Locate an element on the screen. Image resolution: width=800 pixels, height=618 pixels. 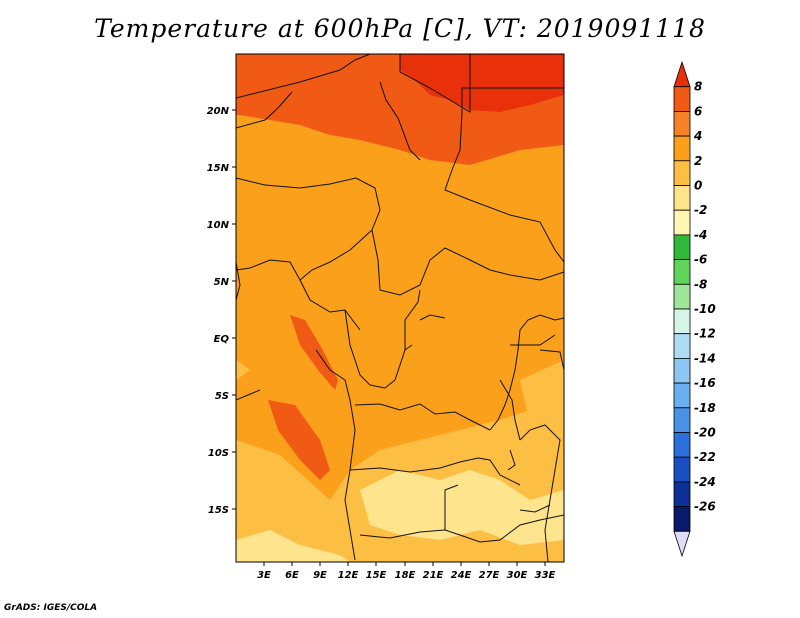
lon-label: 33E is located at coordinates (545, 575).